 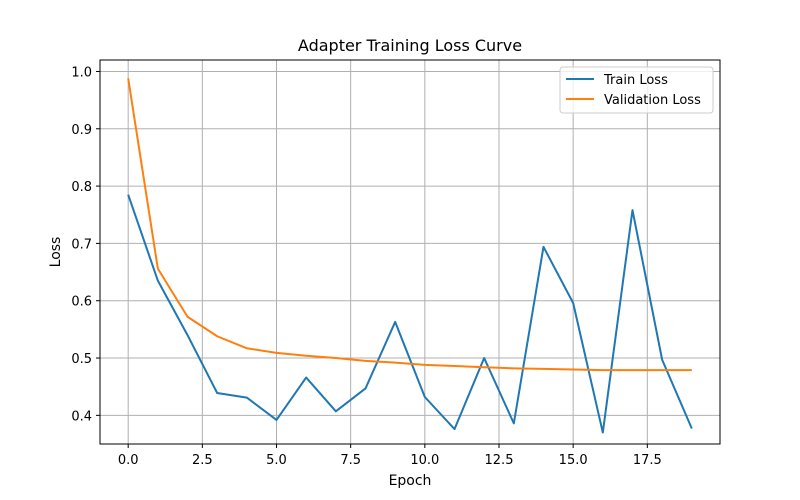 What do you see at coordinates (81, 359) in the screenshot?
I see `y-tick-label: 0.5` at bounding box center [81, 359].